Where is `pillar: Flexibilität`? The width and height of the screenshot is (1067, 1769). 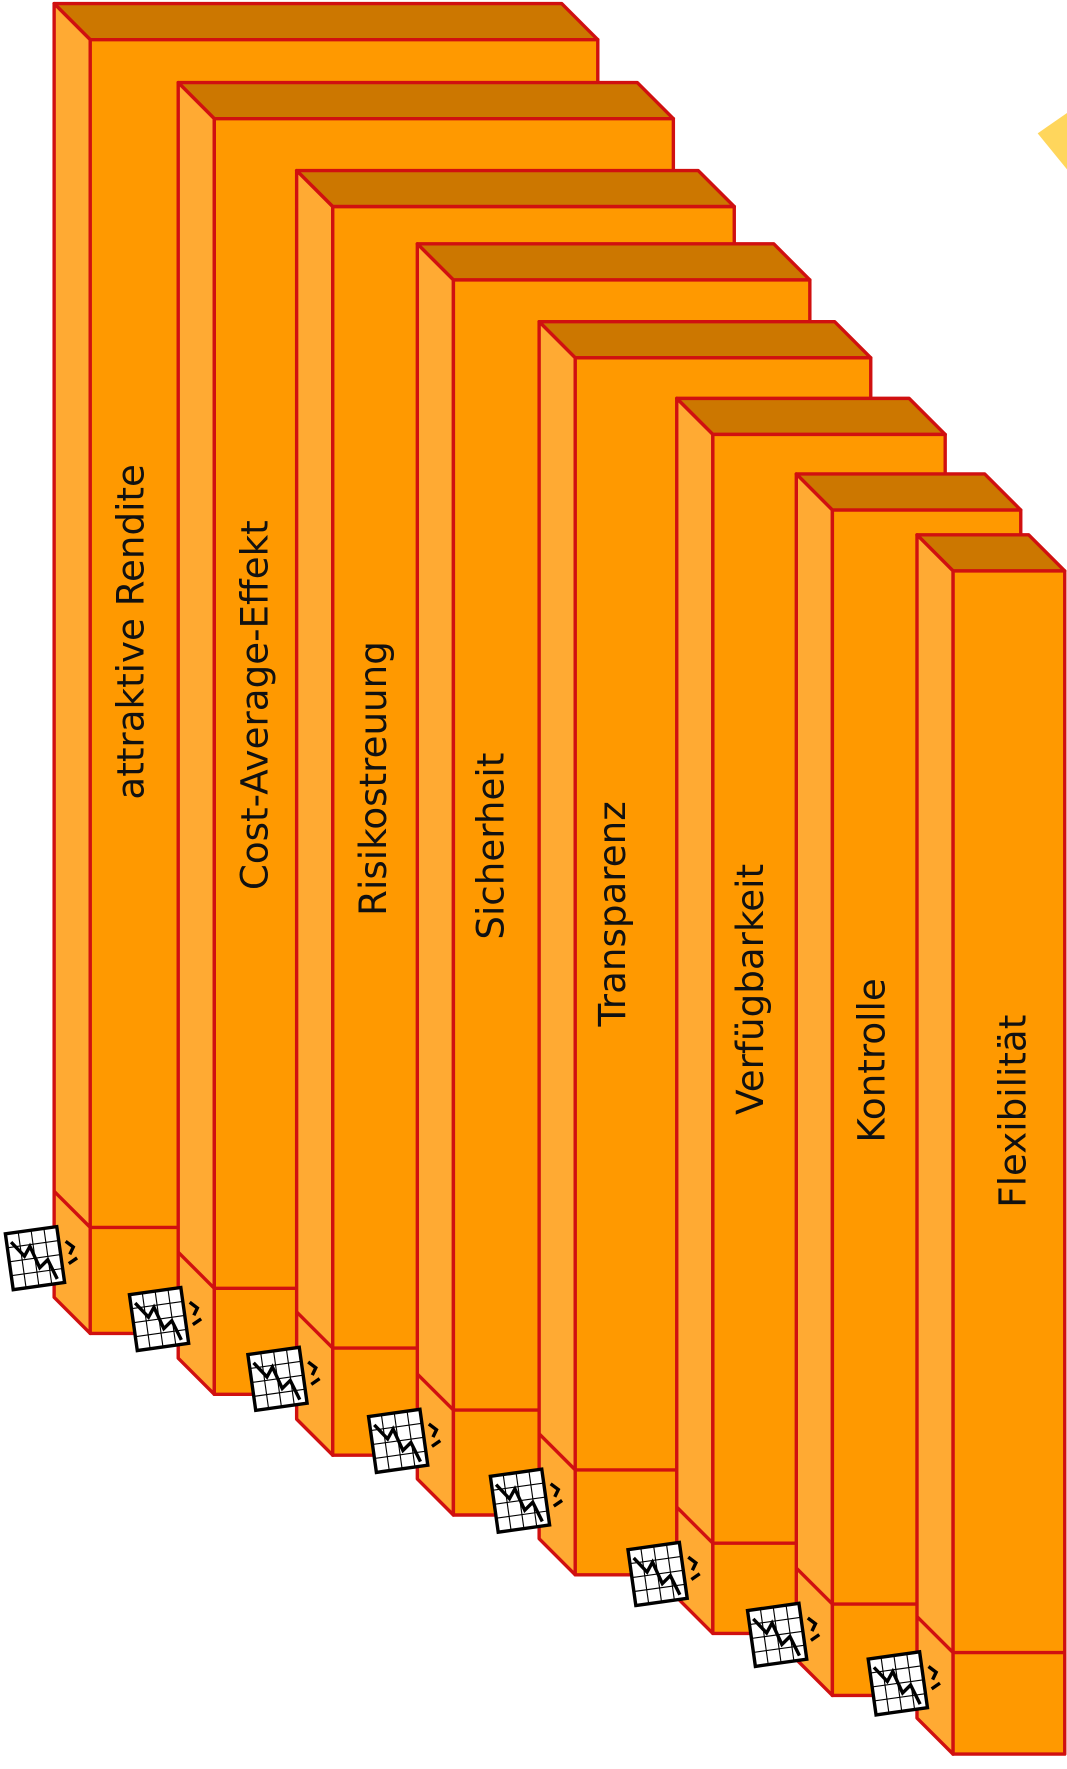
pillar: Flexibilität is located at coordinates (966, 1144).